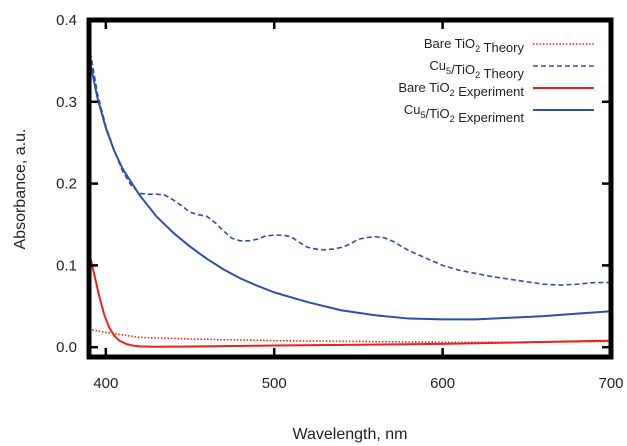 Image resolution: width=627 pixels, height=446 pixels. What do you see at coordinates (476, 69) in the screenshot?
I see `legend-label-cu5-tio2-theory: Cu5/TiO2 Theory` at bounding box center [476, 69].